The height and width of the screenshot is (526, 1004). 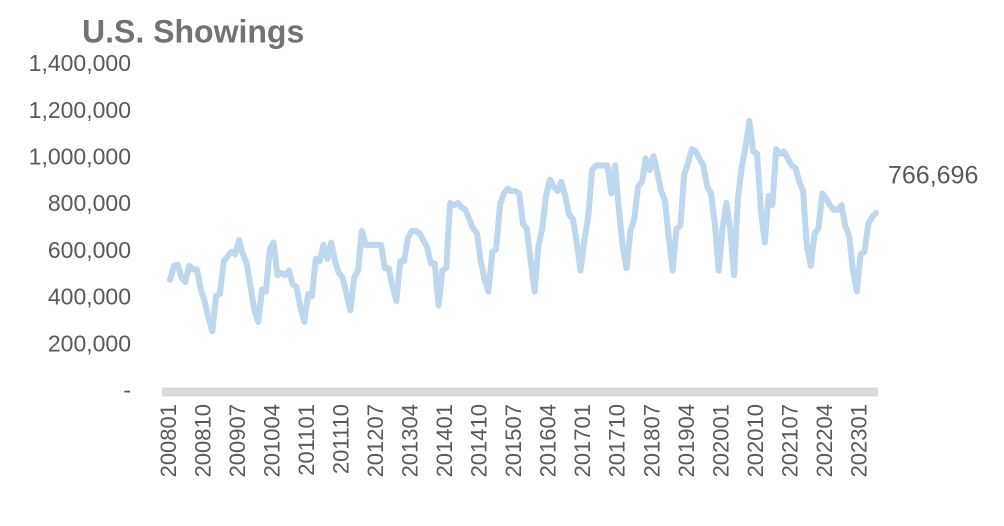 I want to click on x-tick-label: 201110, so click(x=340, y=439).